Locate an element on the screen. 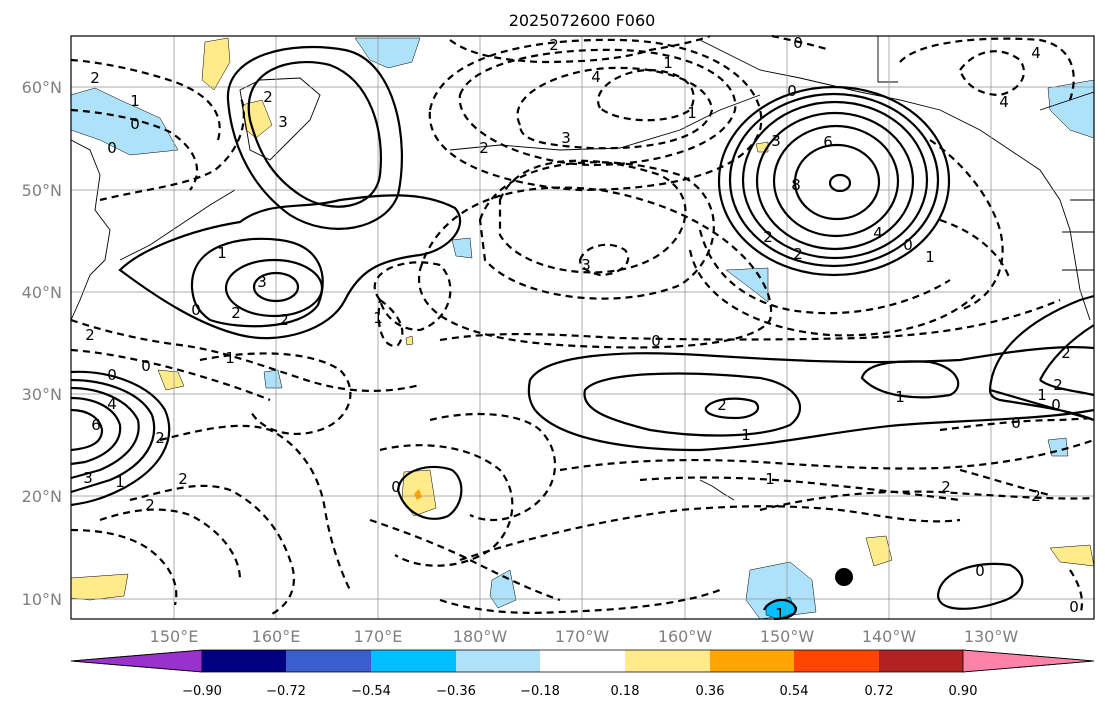 This screenshot has width=1105, height=712. coastline-box-right is located at coordinates (1078, 235).